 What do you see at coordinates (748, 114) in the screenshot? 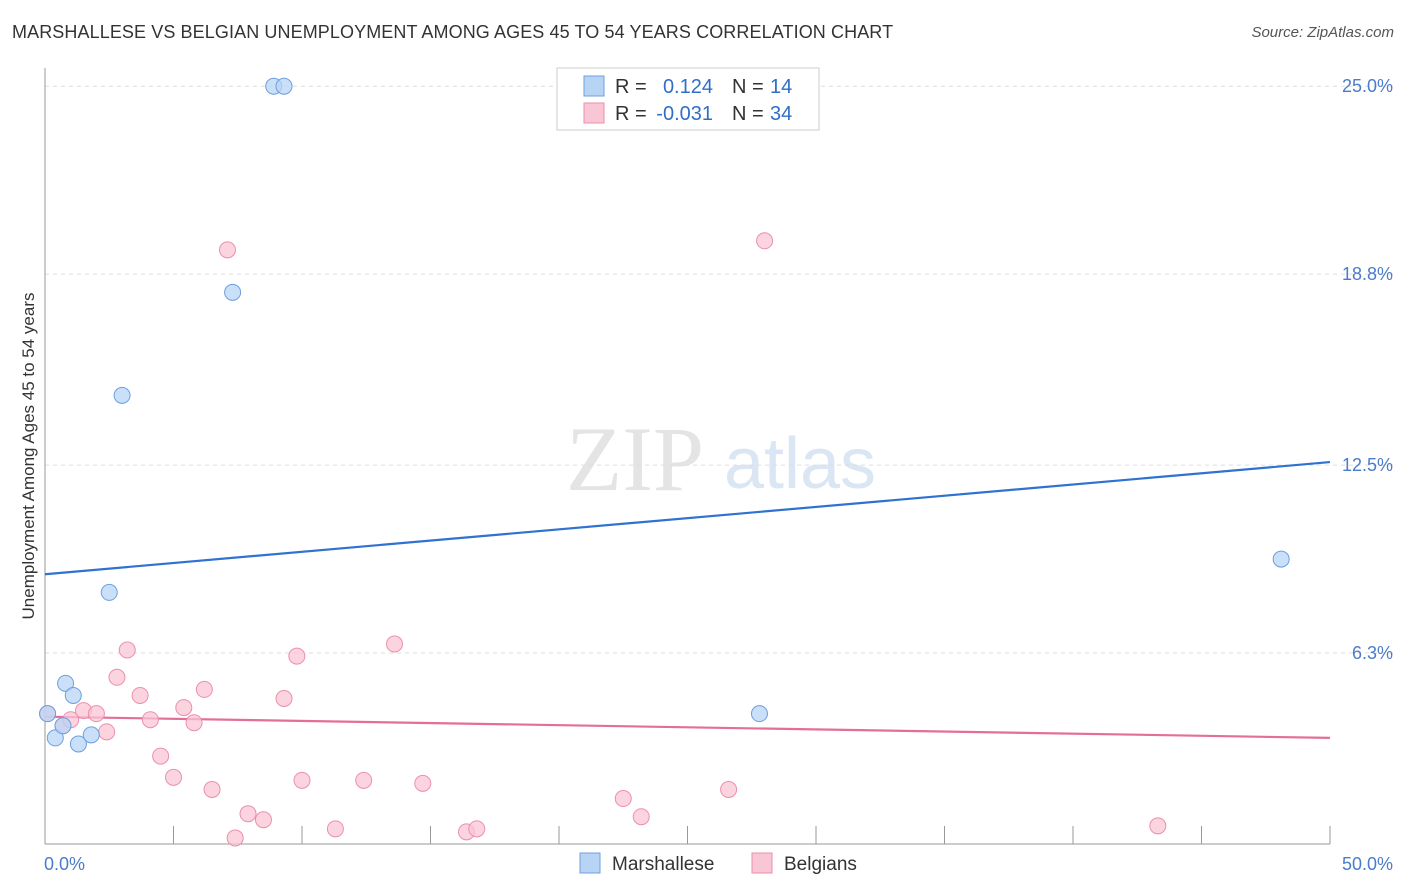
I see `legend-n-label-2: N =` at bounding box center [748, 114].